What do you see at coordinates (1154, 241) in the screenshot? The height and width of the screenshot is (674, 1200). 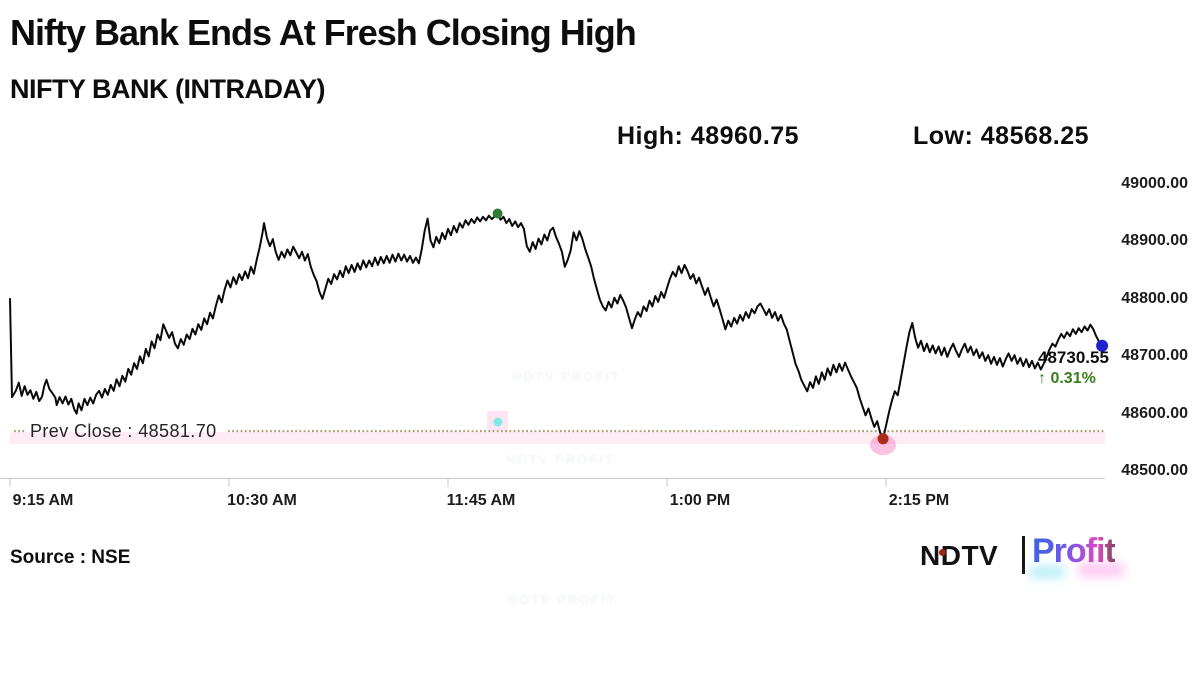 I see `y-axis-tick-label: 48900.00` at bounding box center [1154, 241].